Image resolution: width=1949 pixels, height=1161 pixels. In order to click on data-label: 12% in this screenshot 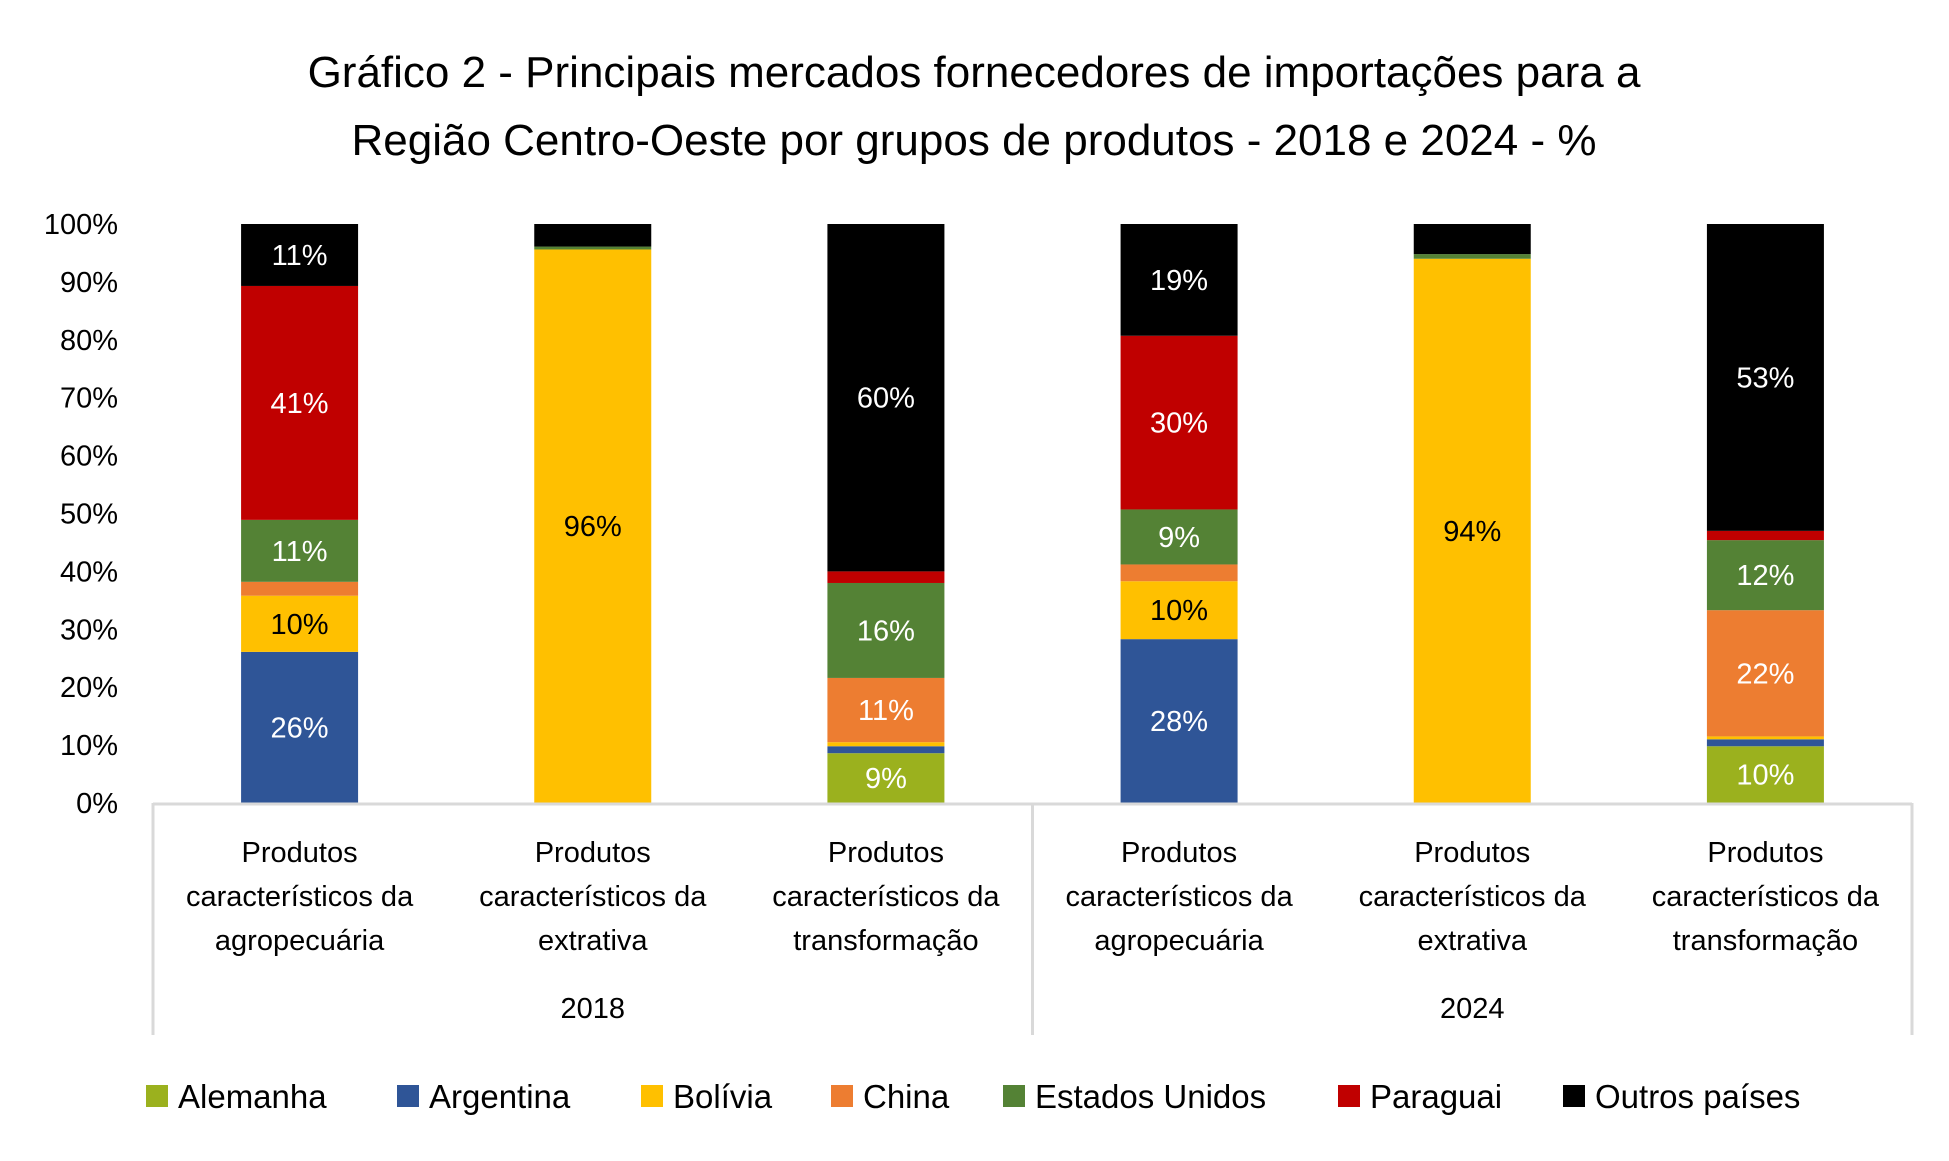, I will do `click(1765, 576)`.